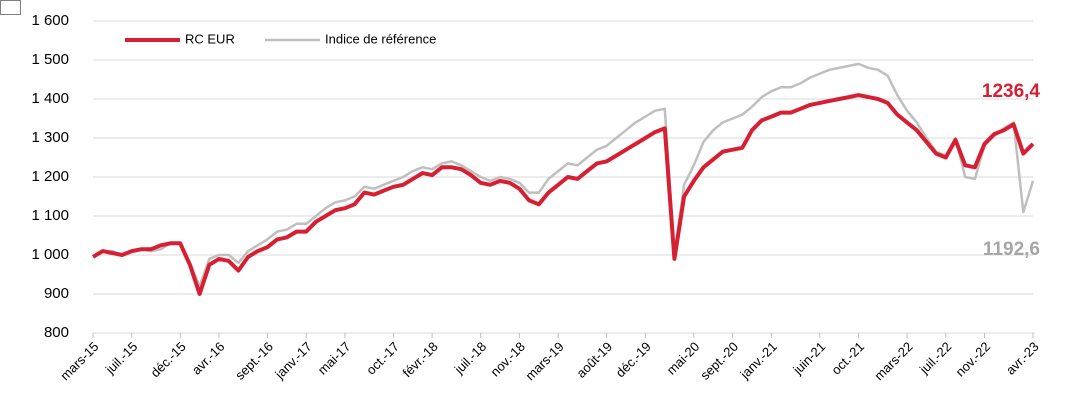  I want to click on x-tick-label: août-19, so click(594, 360).